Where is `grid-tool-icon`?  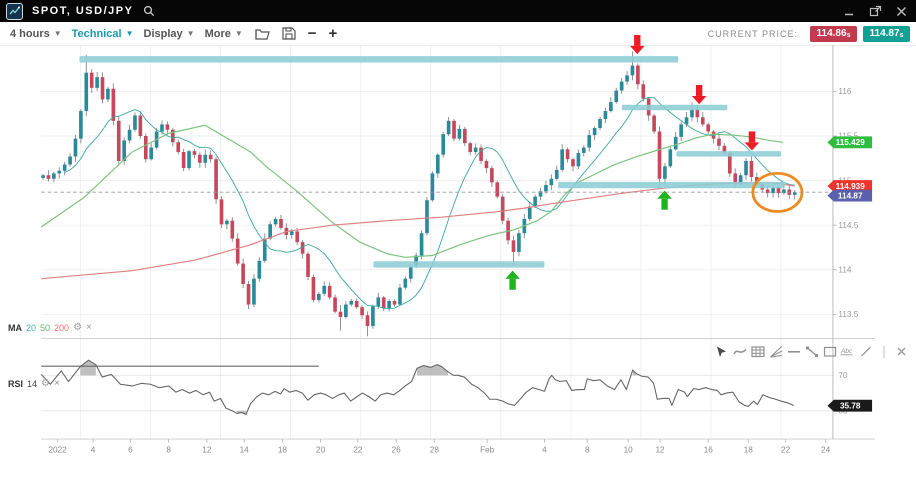
grid-tool-icon is located at coordinates (757, 351).